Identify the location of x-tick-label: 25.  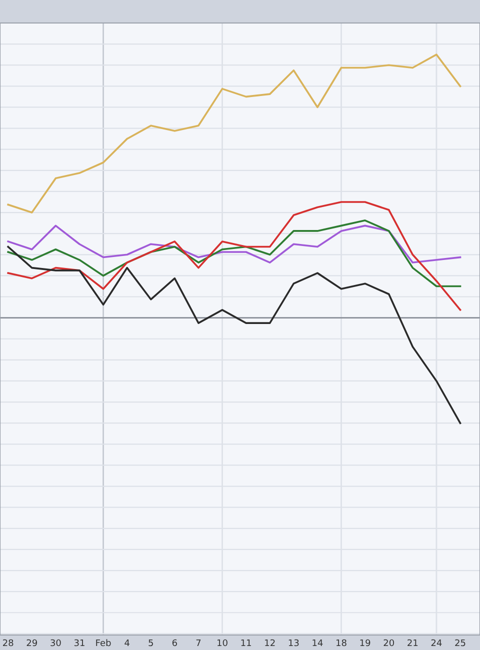
(460, 642).